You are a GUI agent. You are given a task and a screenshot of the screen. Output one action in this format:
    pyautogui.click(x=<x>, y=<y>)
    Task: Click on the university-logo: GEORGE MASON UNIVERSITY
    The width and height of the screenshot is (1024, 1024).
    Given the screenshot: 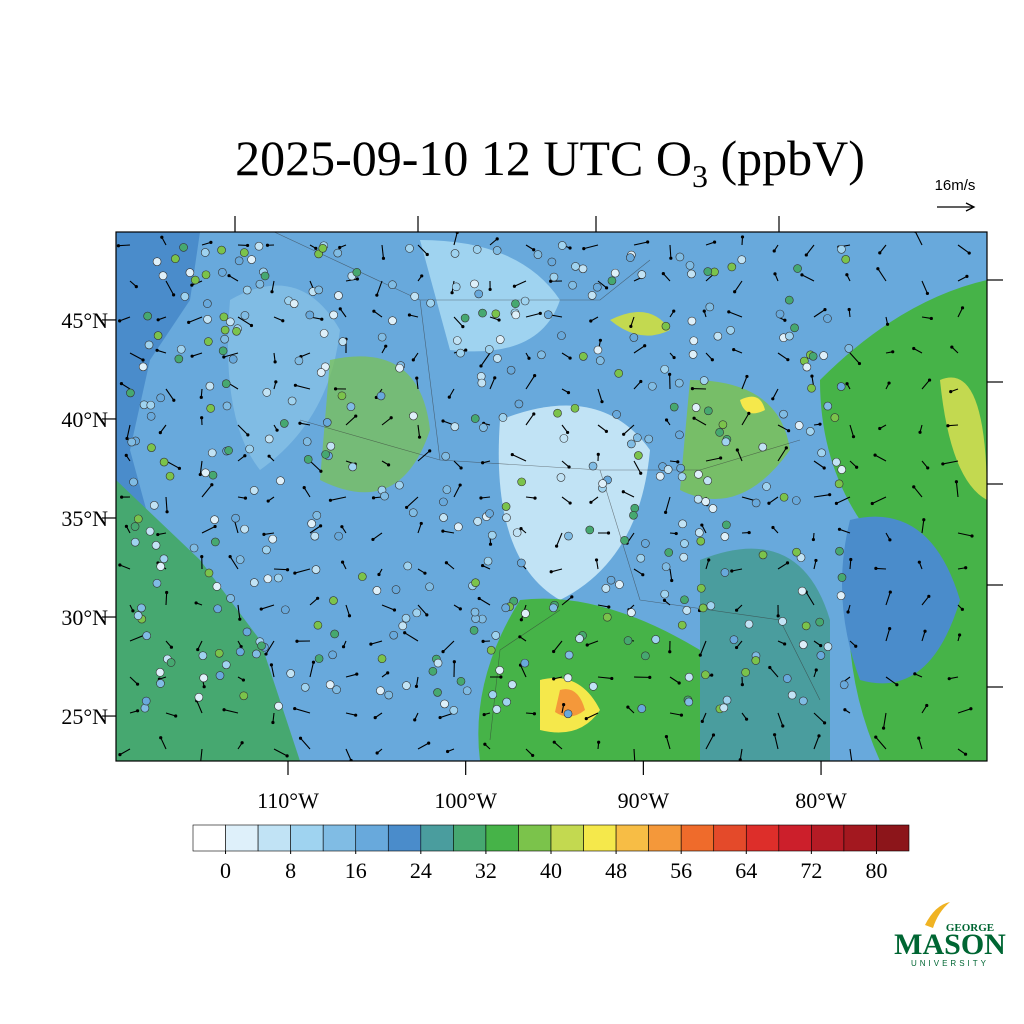 What is the action you would take?
    pyautogui.click(x=950, y=935)
    